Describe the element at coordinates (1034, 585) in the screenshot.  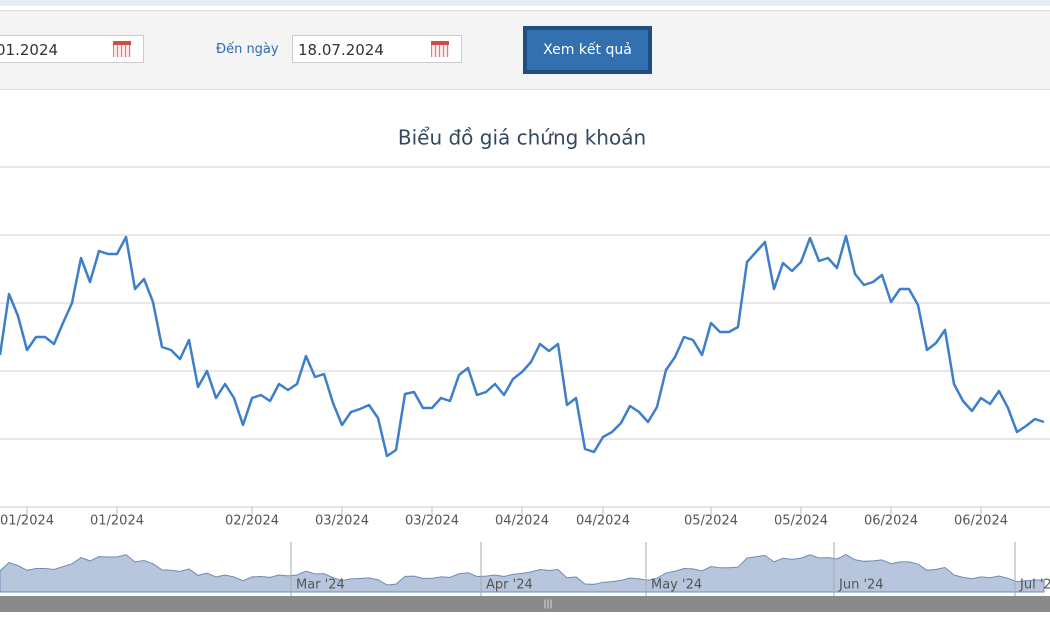
I see `navigator-label: Jul '24` at that location.